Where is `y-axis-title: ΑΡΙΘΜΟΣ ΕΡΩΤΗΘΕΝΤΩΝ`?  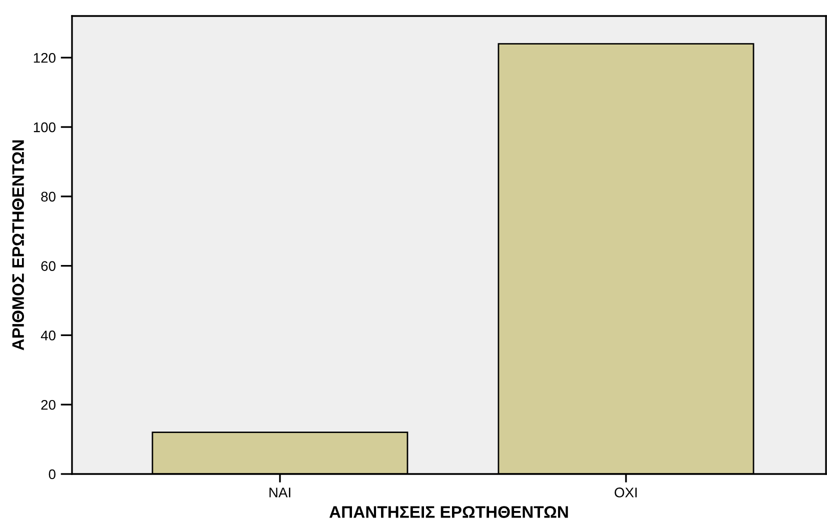
y-axis-title: ΑΡΙΘΜΟΣ ΕΡΩΤΗΘΕΝΤΩΝ is located at coordinates (18, 245).